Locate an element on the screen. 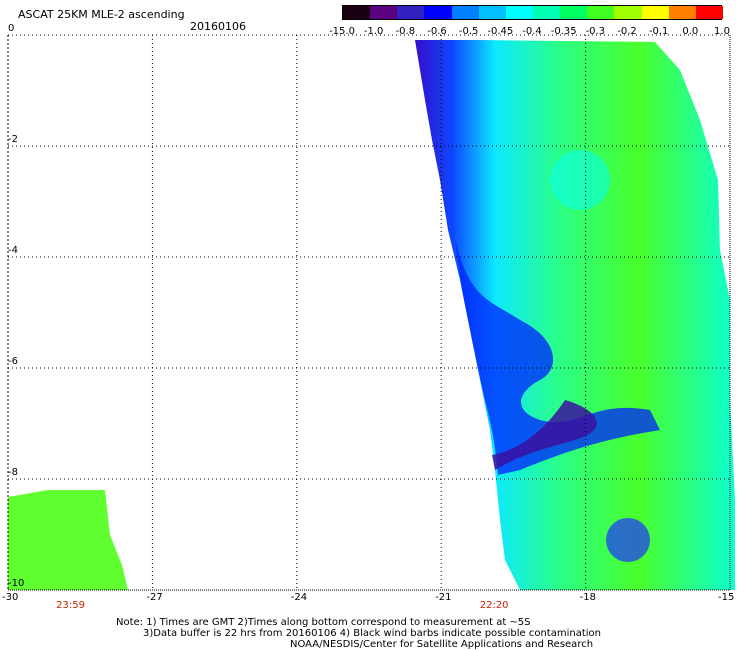 The width and height of the screenshot is (740, 650). swath-west is located at coordinates (68, 540).